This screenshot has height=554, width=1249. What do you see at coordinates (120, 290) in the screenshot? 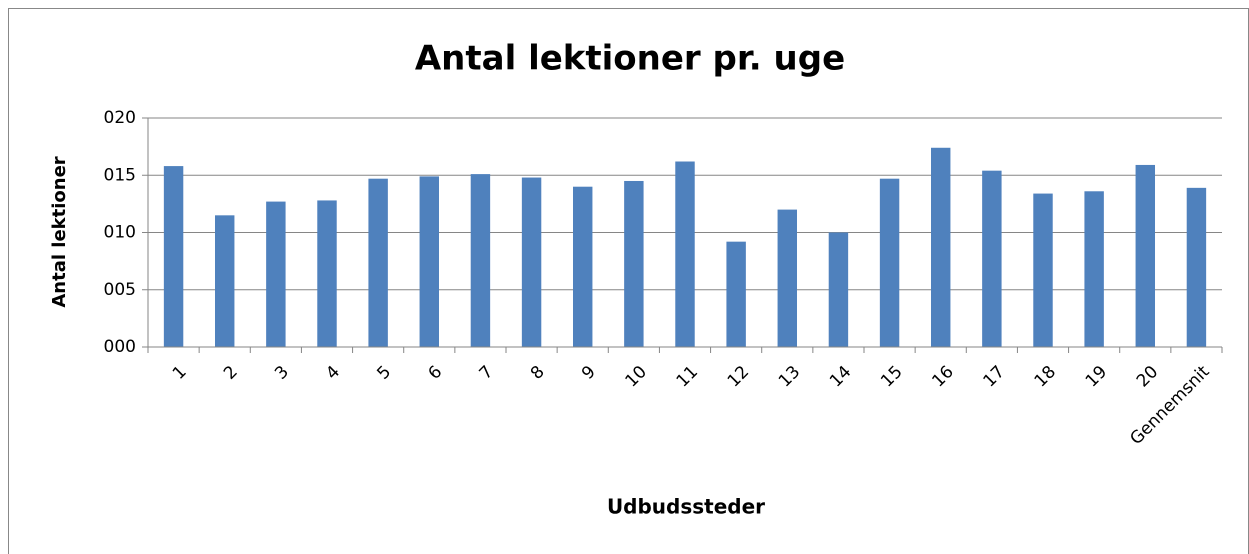
I see `y-tick-label: 005` at bounding box center [120, 290].